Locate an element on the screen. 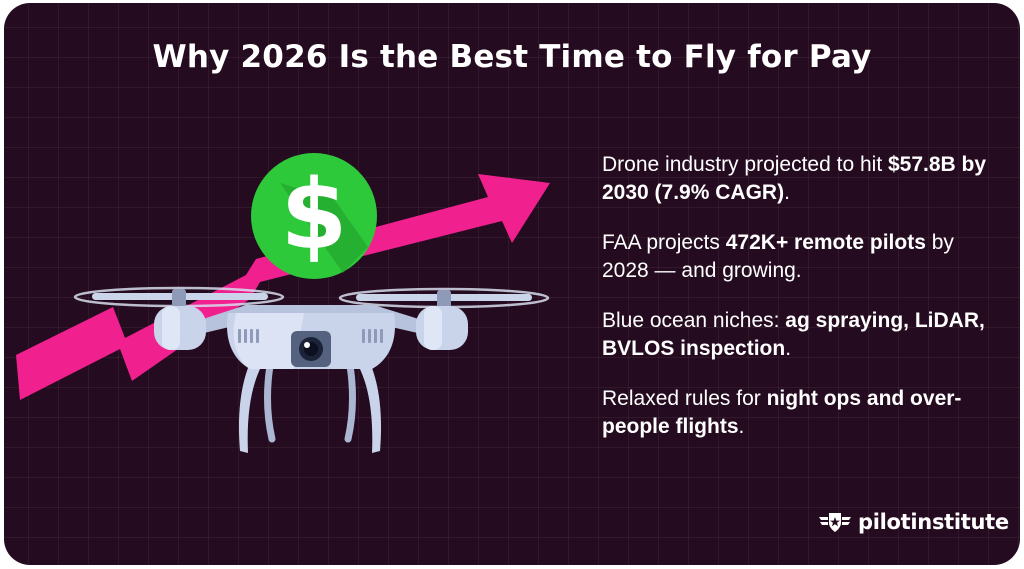 The height and width of the screenshot is (569, 1024). drone-icon is located at coordinates (311, 369).